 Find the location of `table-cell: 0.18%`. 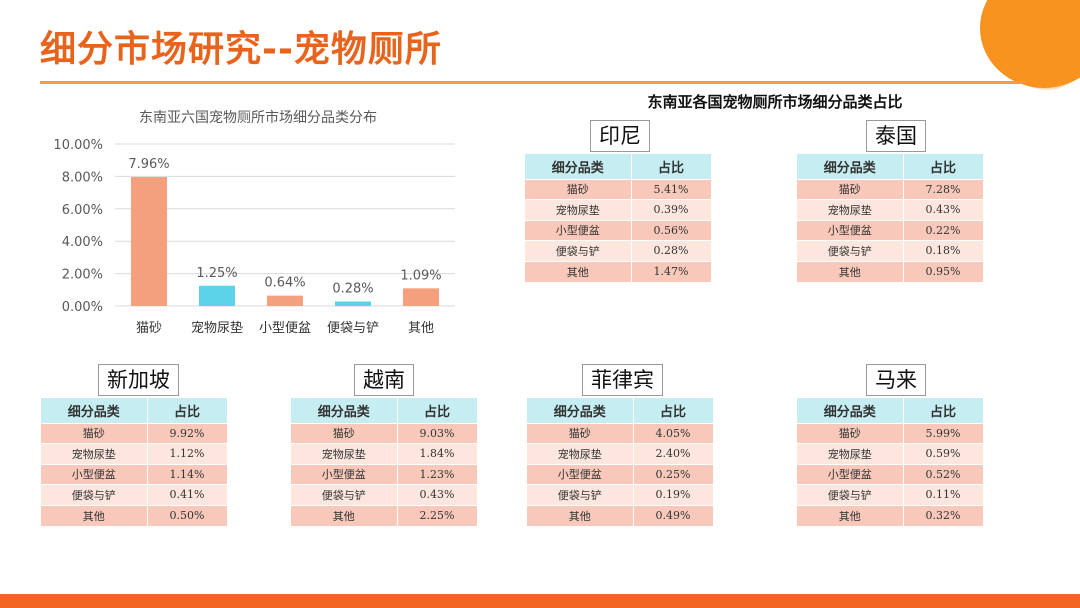

table-cell: 0.18% is located at coordinates (943, 250).